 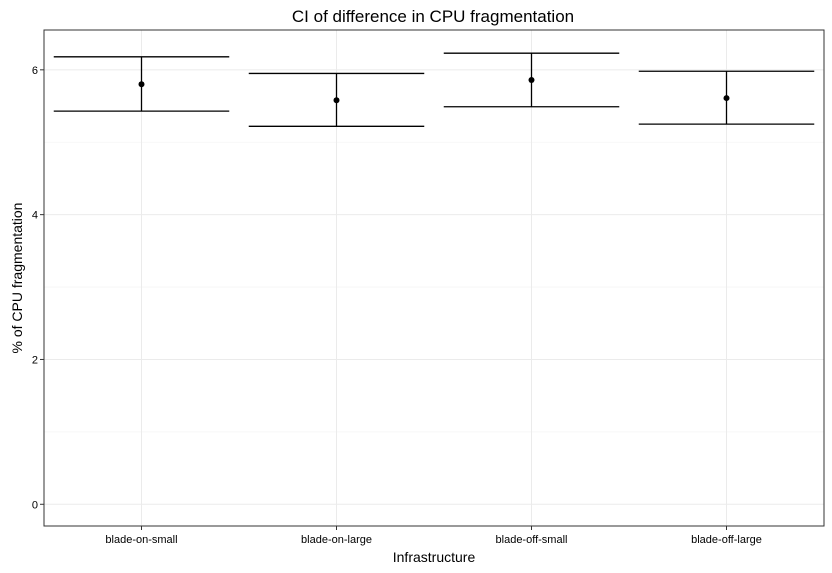 I want to click on y-tick-label: 2, so click(x=35, y=360).